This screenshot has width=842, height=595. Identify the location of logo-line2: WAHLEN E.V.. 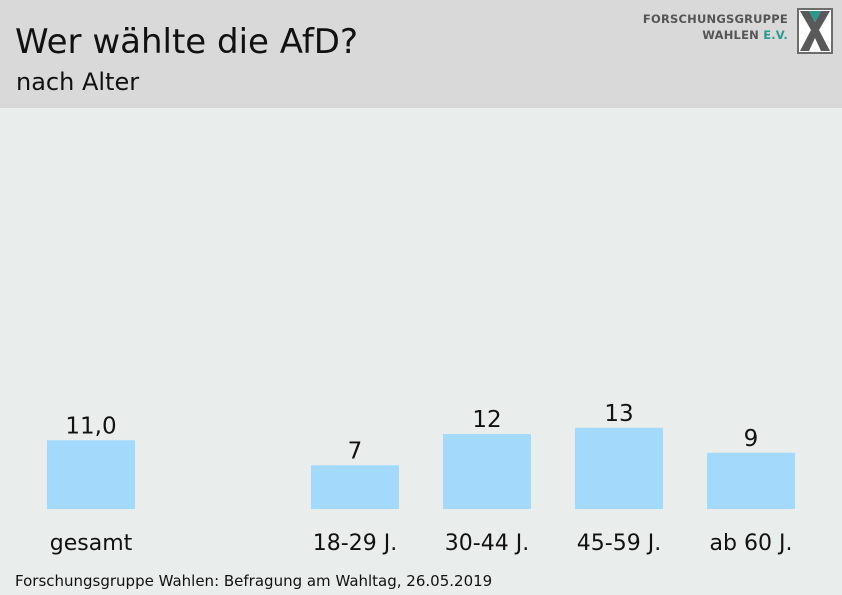
(715, 35).